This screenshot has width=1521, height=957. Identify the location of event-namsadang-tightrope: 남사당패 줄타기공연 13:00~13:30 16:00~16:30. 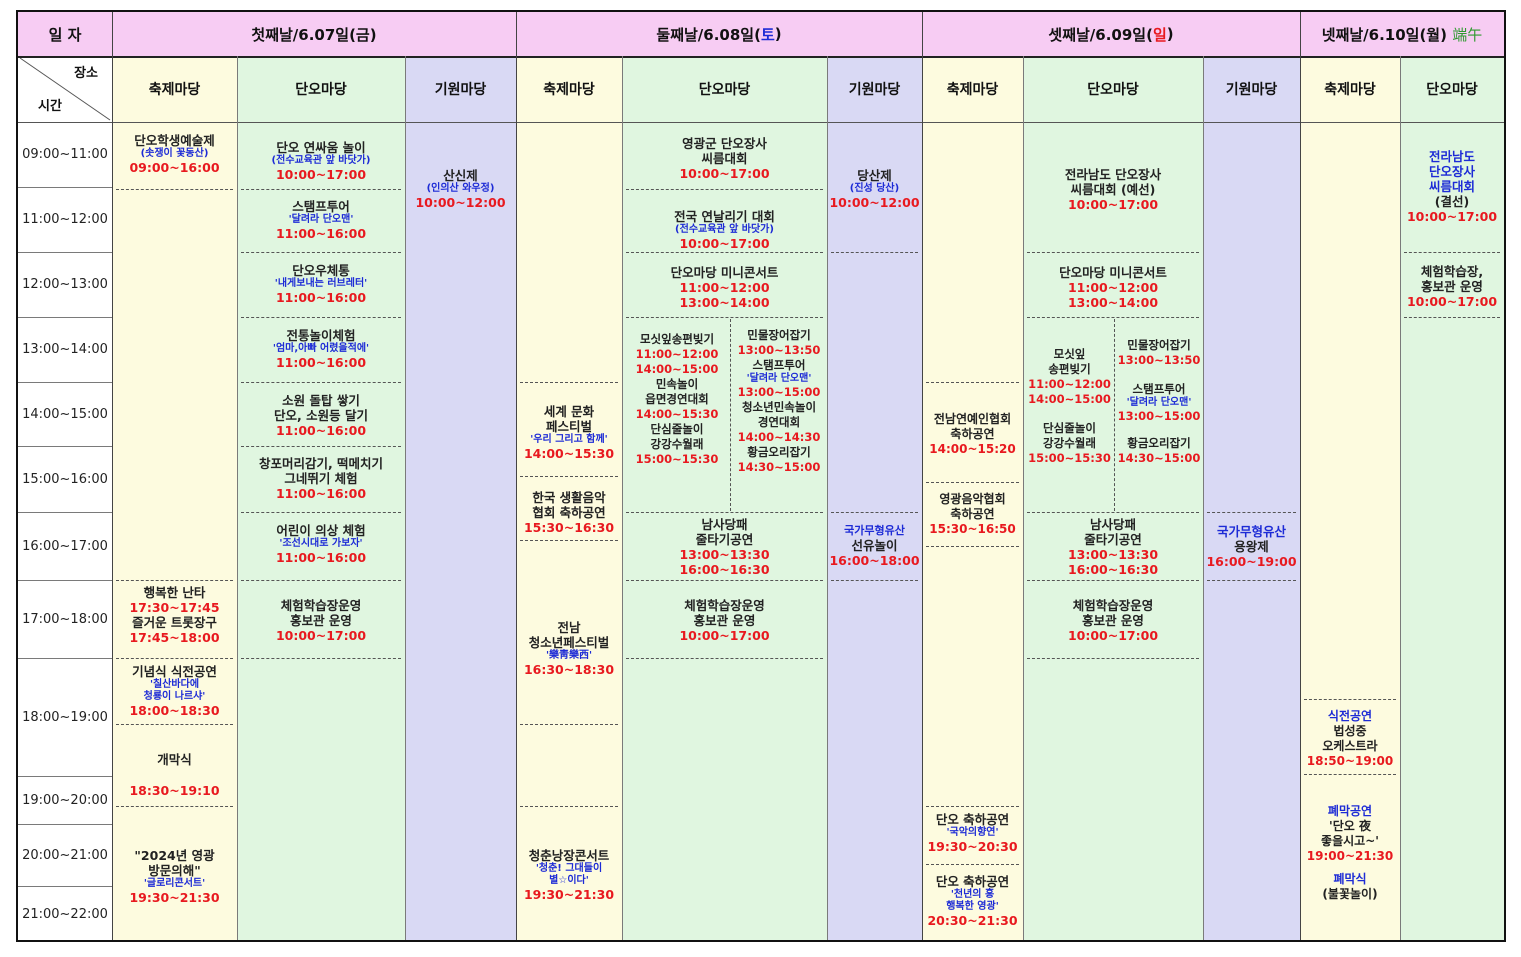
(1113, 547).